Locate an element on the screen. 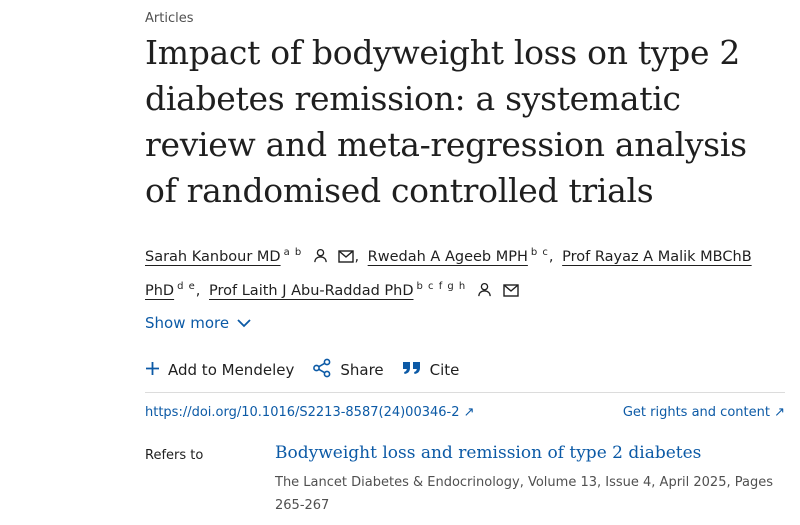  section-label: Articles is located at coordinates (169, 18).